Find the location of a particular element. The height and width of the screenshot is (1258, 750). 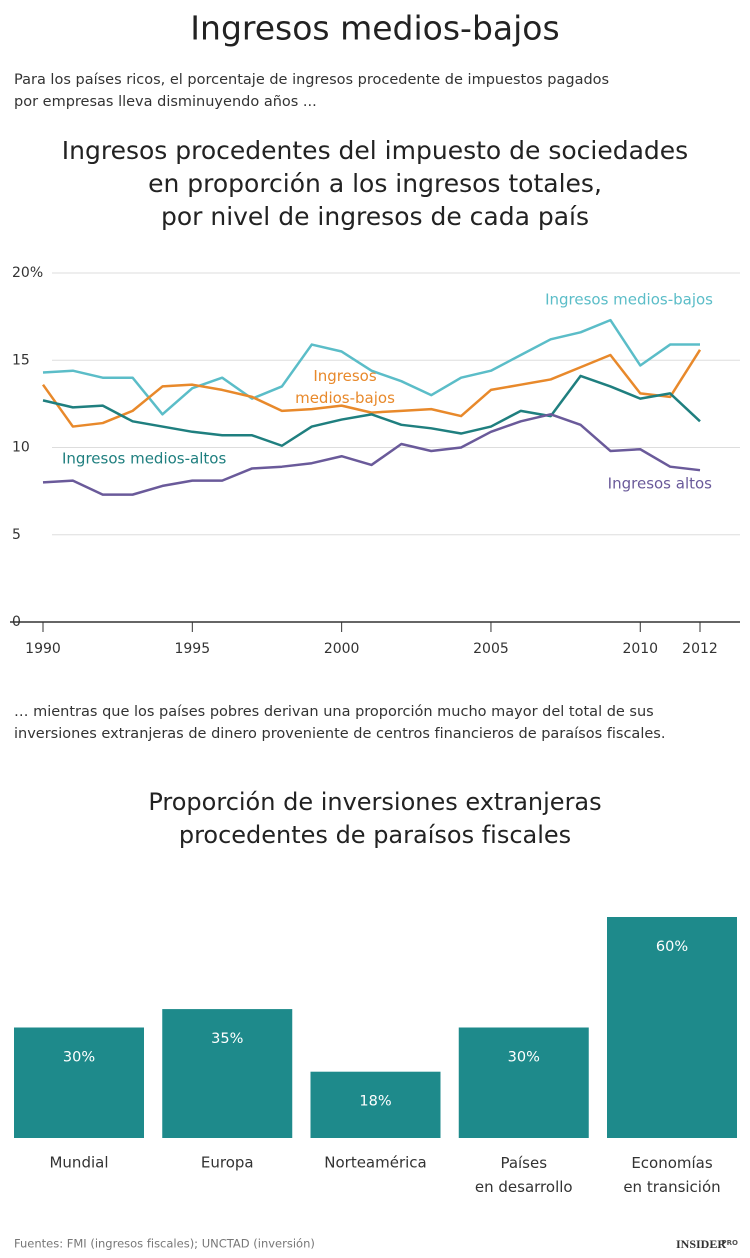

value-label: 18% is located at coordinates (375, 1102).